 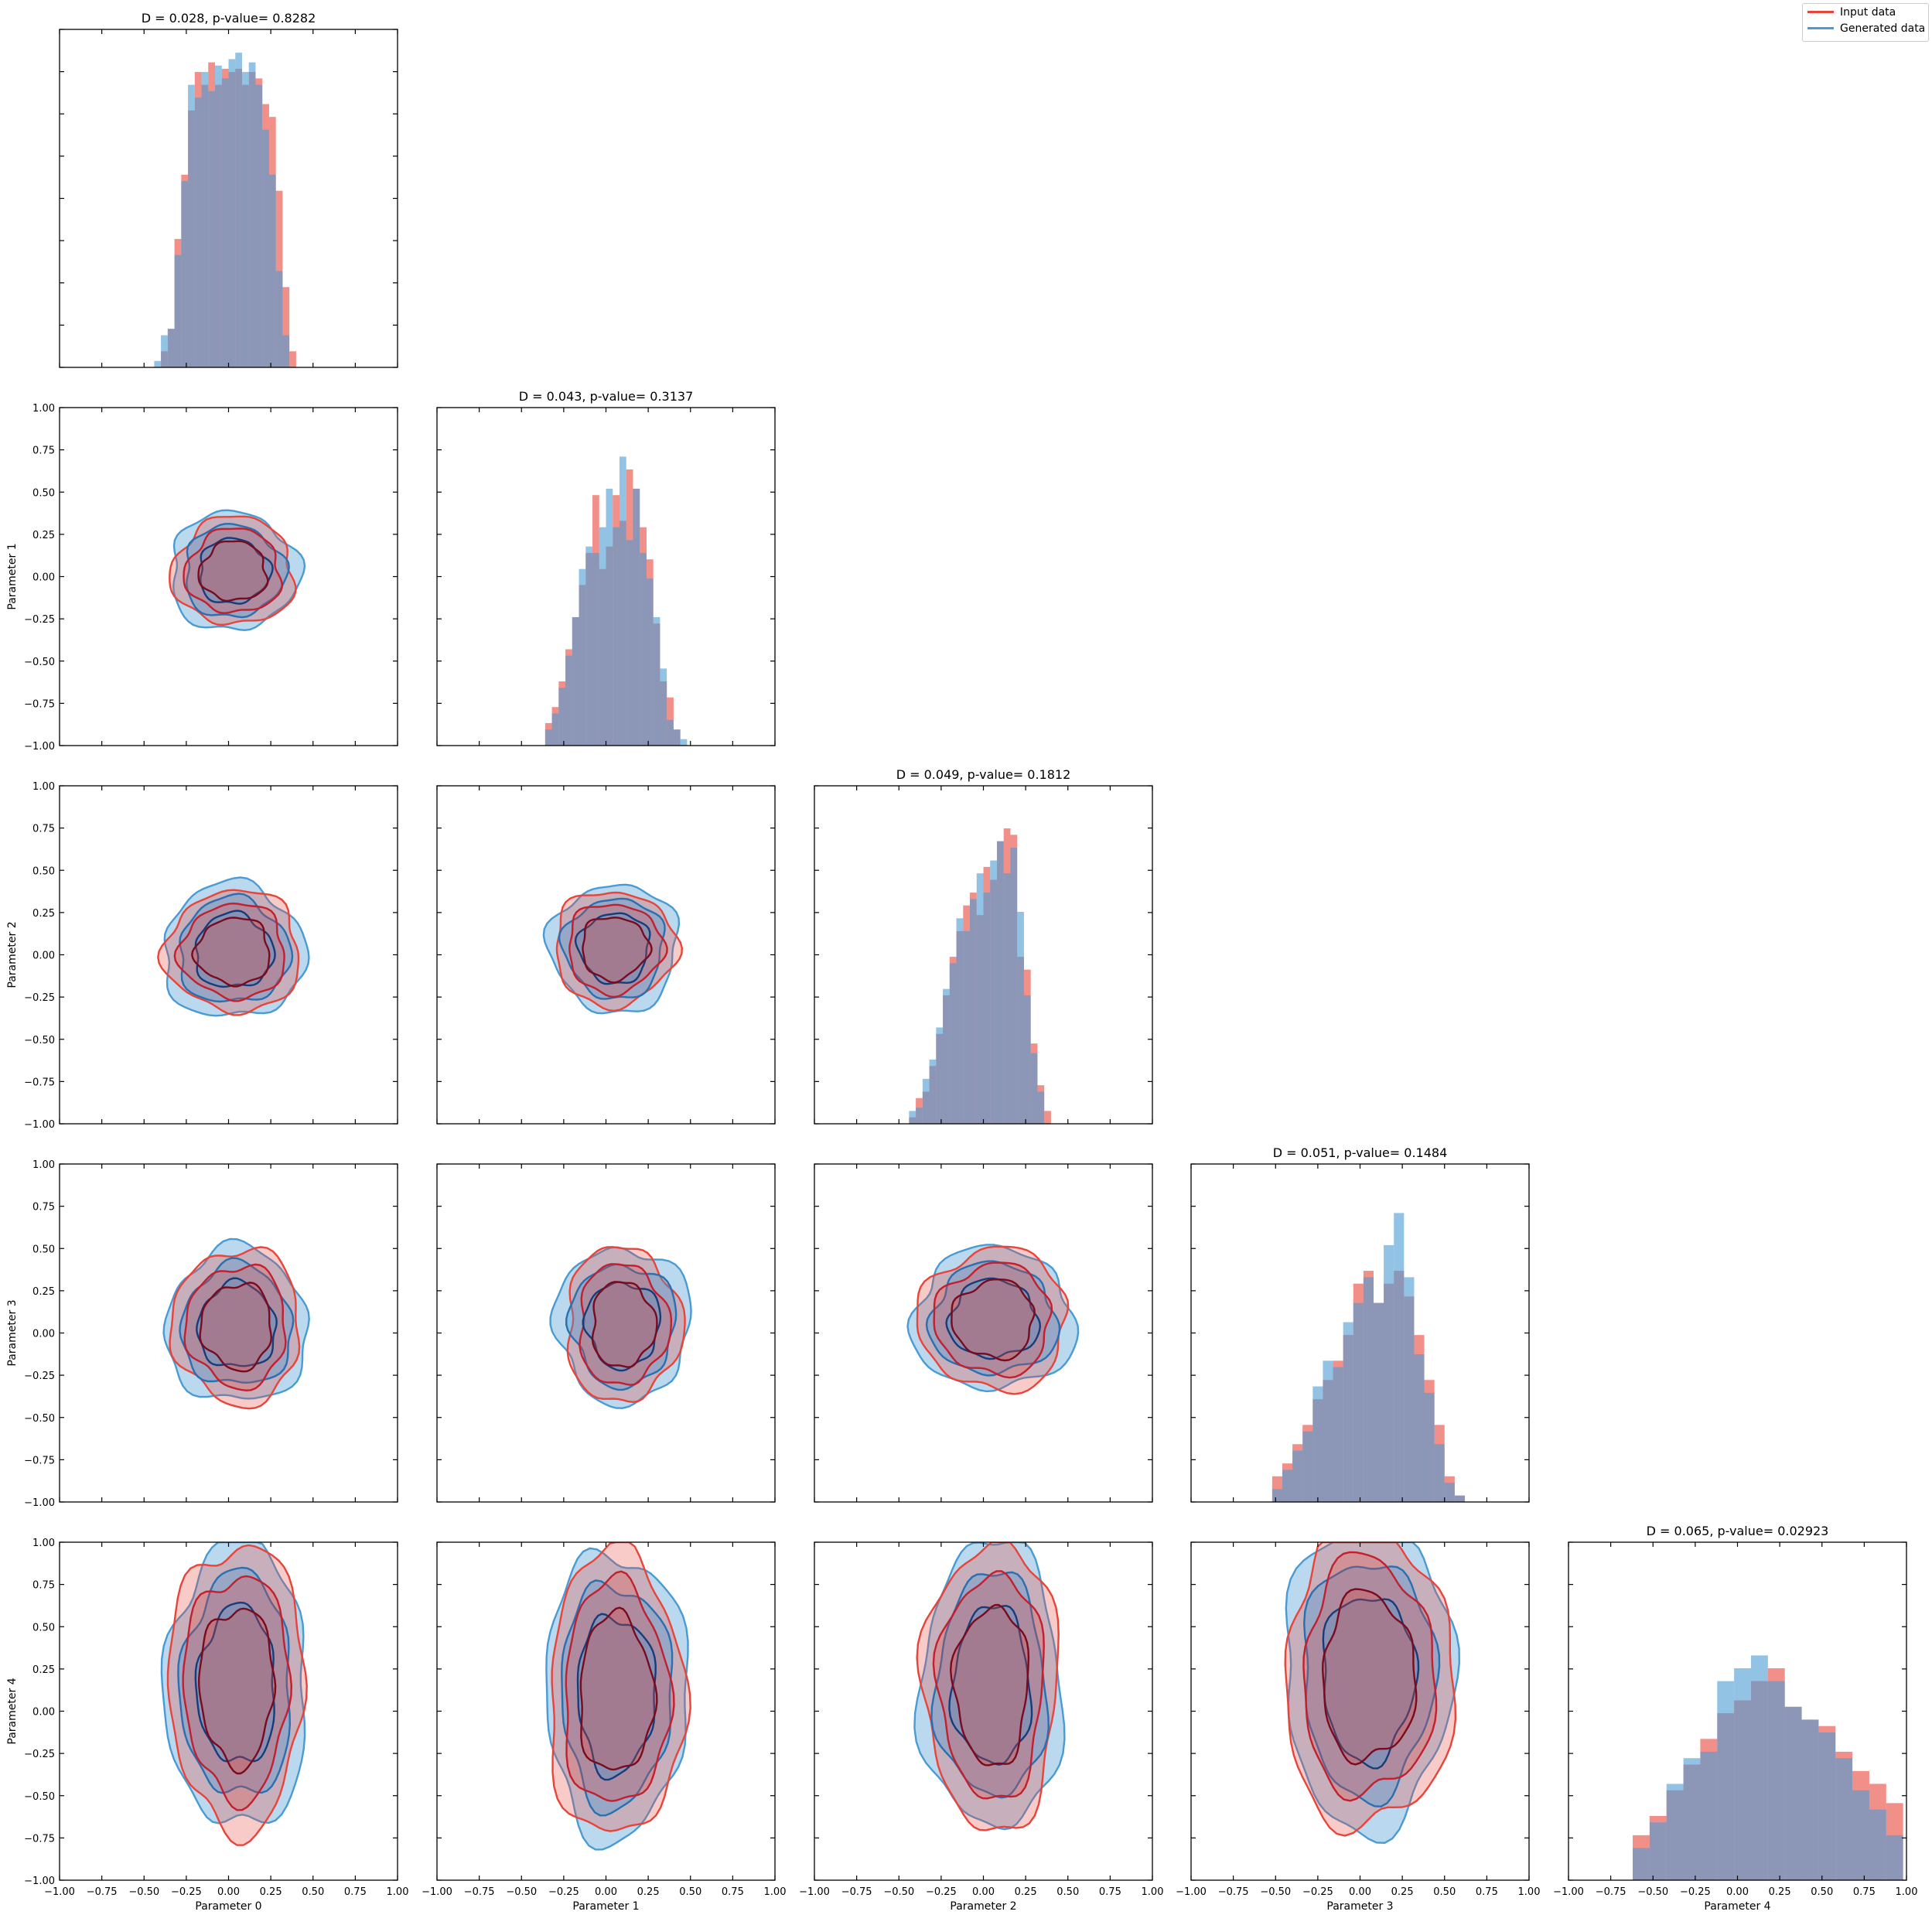 What do you see at coordinates (12, 954) in the screenshot?
I see `y-axis-label: Parameter 2` at bounding box center [12, 954].